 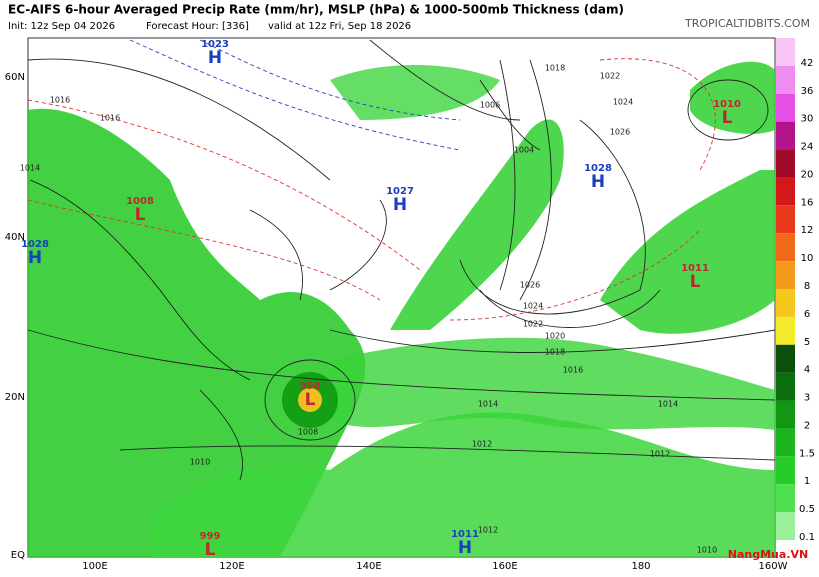 I want to click on colorbar-label: 42, so click(x=807, y=63).